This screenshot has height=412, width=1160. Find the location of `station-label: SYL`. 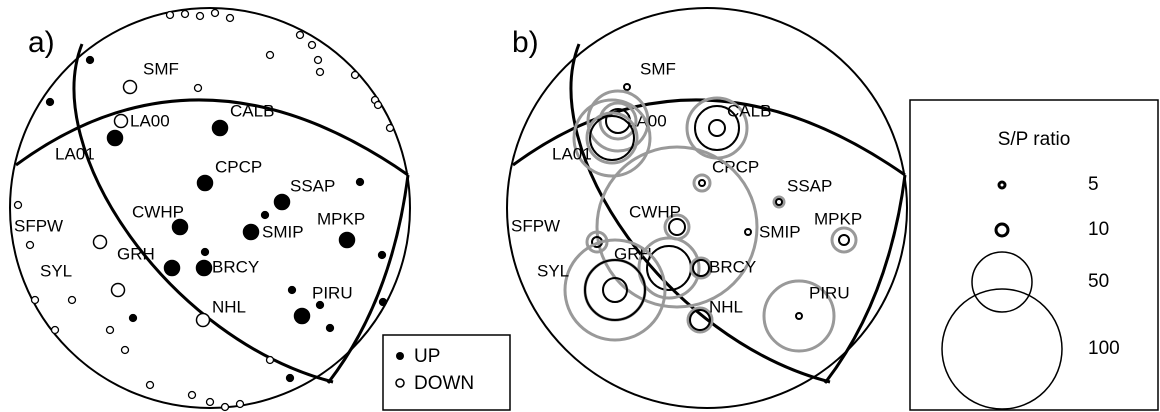

station-label: SYL is located at coordinates (56, 270).